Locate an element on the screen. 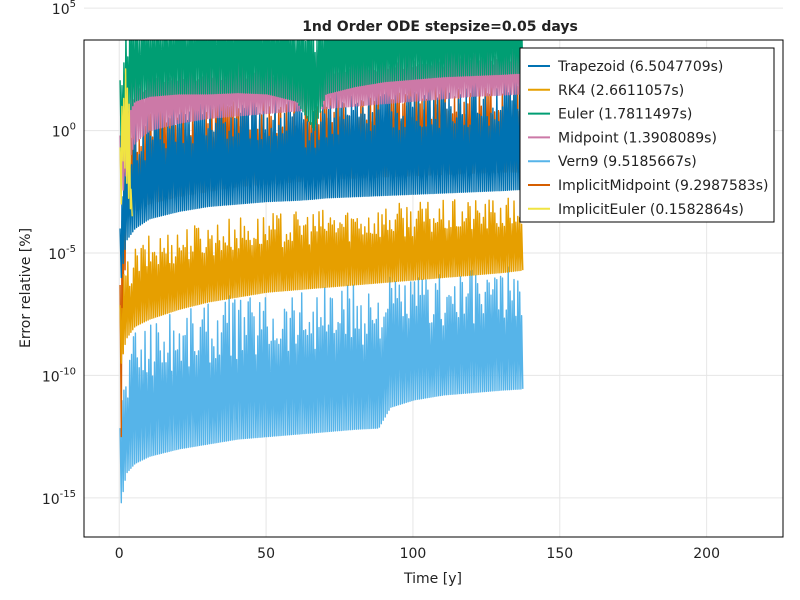  x-tick-label: 200 is located at coordinates (706, 554).